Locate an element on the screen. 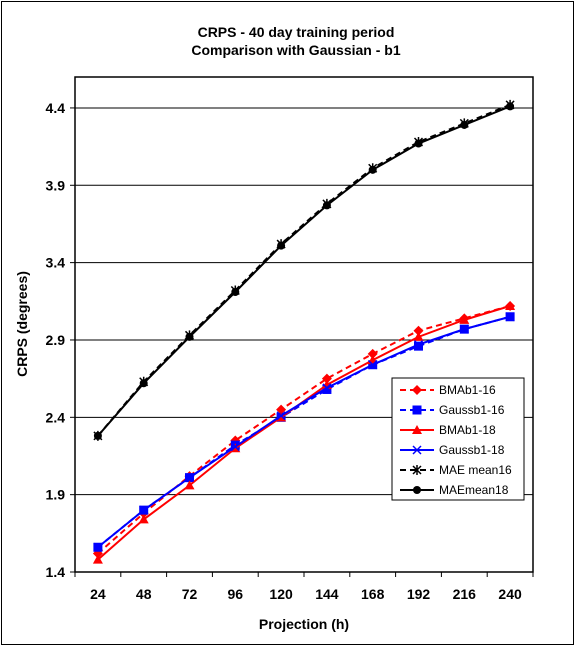  x-tick-label: 192 is located at coordinates (419, 594).